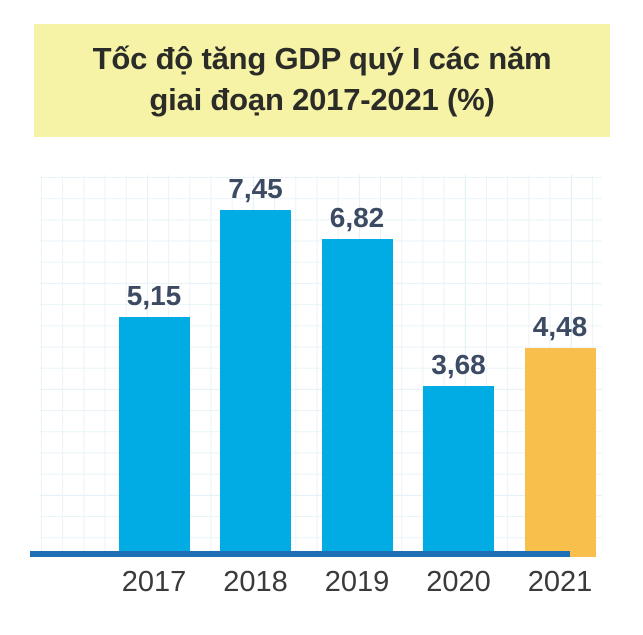 The height and width of the screenshot is (635, 643). Describe the element at coordinates (458, 582) in the screenshot. I see `x-tick-label-2020: 2020` at that location.